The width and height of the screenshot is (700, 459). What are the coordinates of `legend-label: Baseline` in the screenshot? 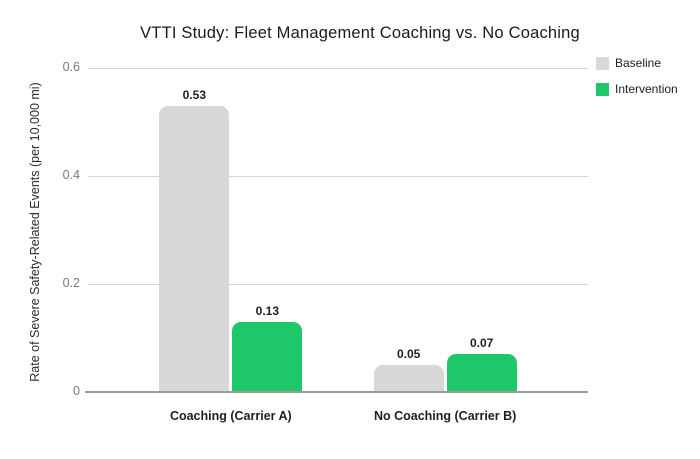 It's located at (638, 63).